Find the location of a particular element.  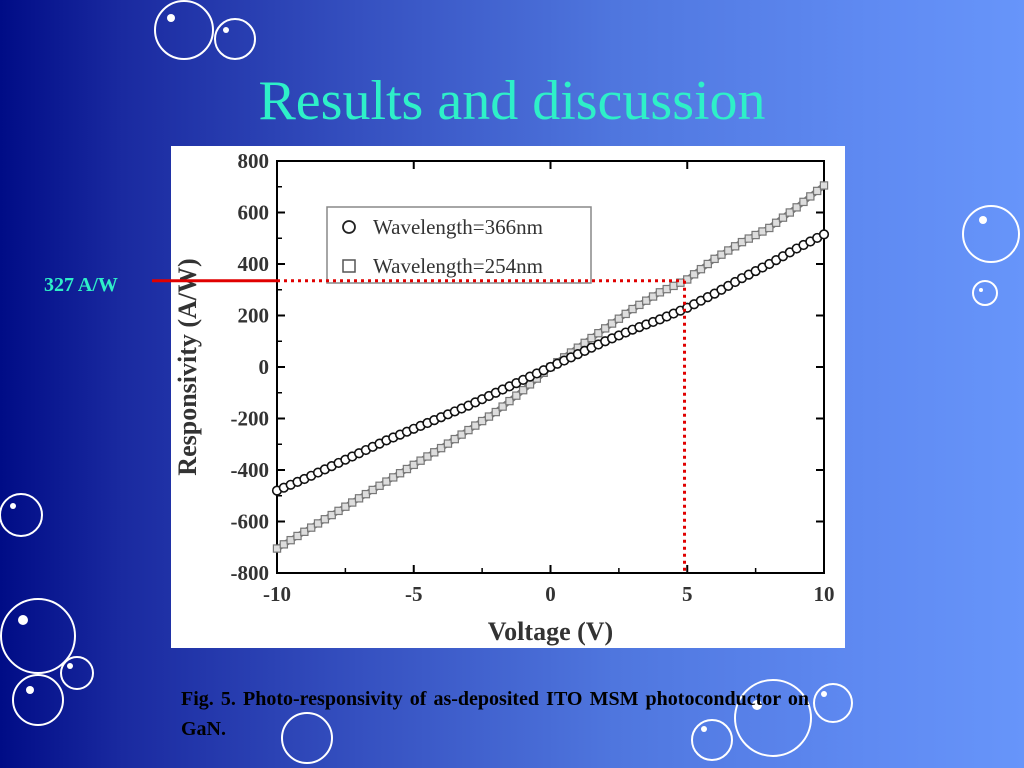

y-tick-label: -600 is located at coordinates (250, 522).